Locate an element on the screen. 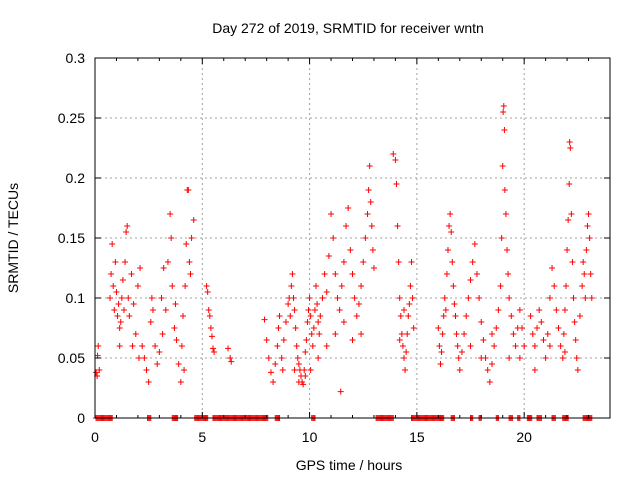 The image size is (640, 480). x-tick-label: 20 is located at coordinates (524, 437).